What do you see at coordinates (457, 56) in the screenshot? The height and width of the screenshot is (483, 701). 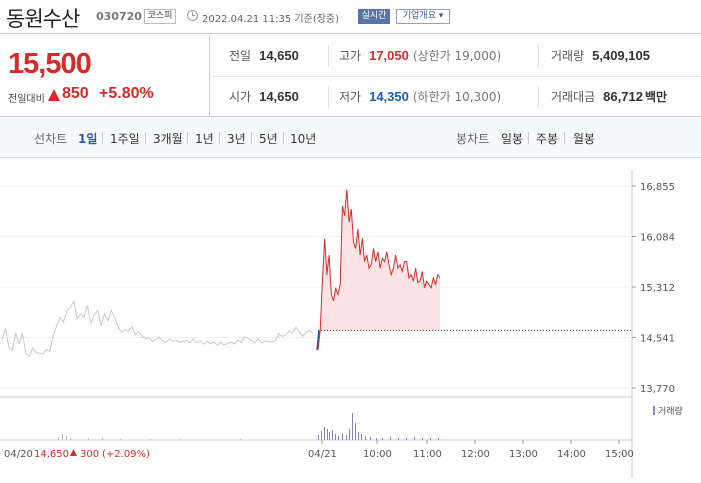 I see `stat-sub: (상한가 19,000)` at bounding box center [457, 56].